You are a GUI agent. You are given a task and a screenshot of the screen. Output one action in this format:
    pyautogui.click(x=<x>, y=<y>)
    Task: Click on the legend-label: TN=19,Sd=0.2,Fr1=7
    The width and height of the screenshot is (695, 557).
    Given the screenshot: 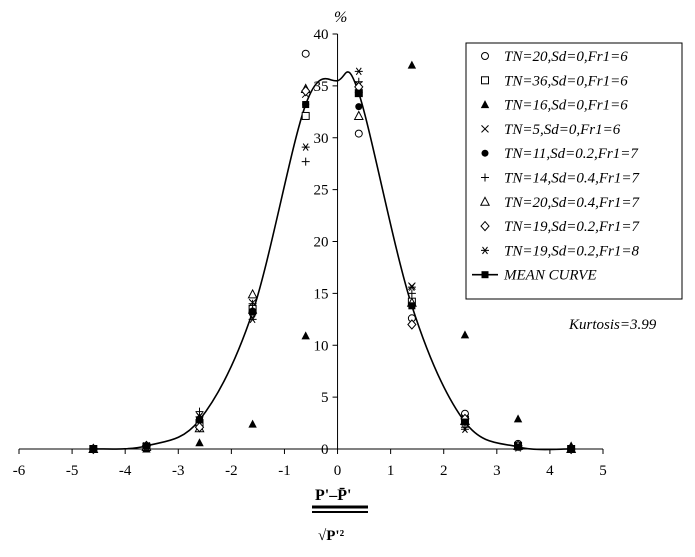 What is the action you would take?
    pyautogui.click(x=572, y=227)
    